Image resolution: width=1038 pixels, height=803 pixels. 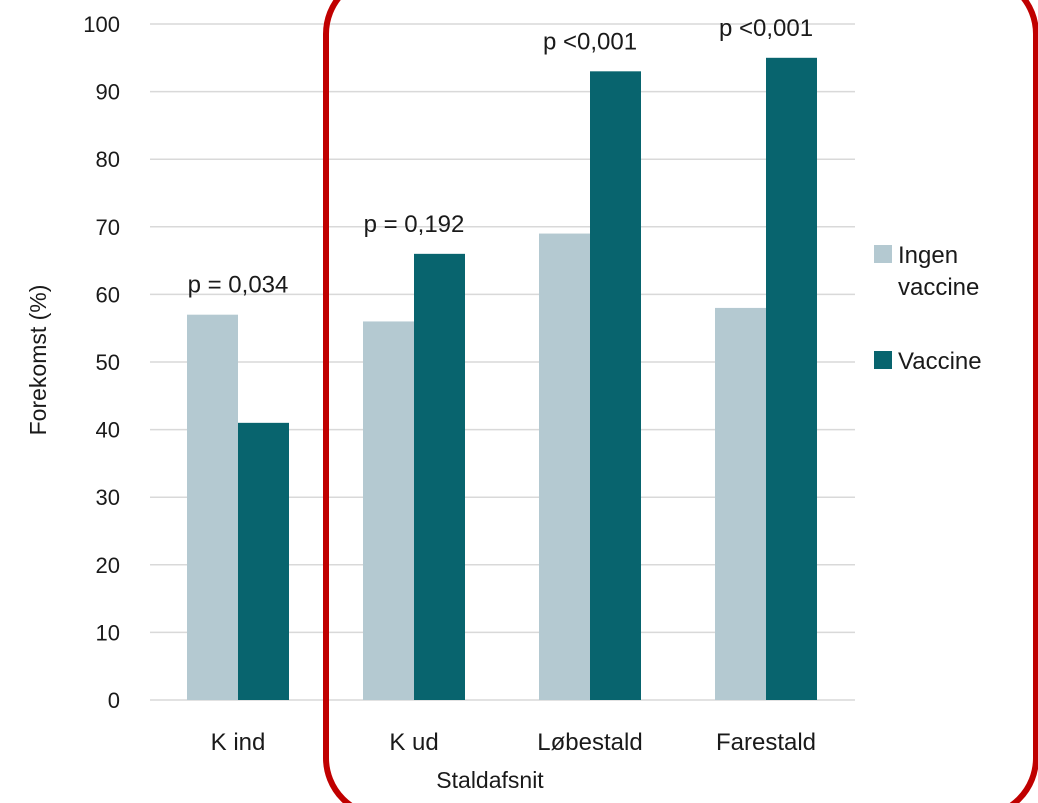 What do you see at coordinates (414, 224) in the screenshot?
I see `p-value-label: p = 0,192` at bounding box center [414, 224].